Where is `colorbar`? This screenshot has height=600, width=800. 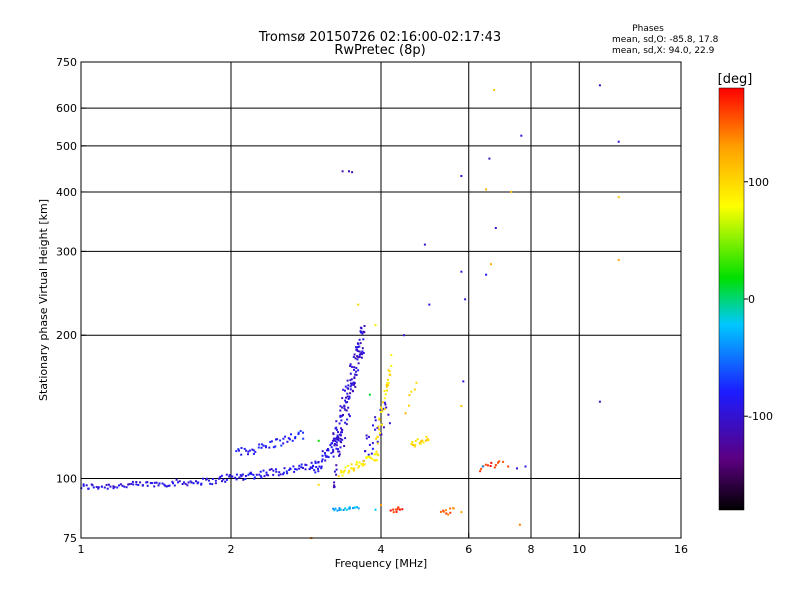
colorbar is located at coordinates (731, 299).